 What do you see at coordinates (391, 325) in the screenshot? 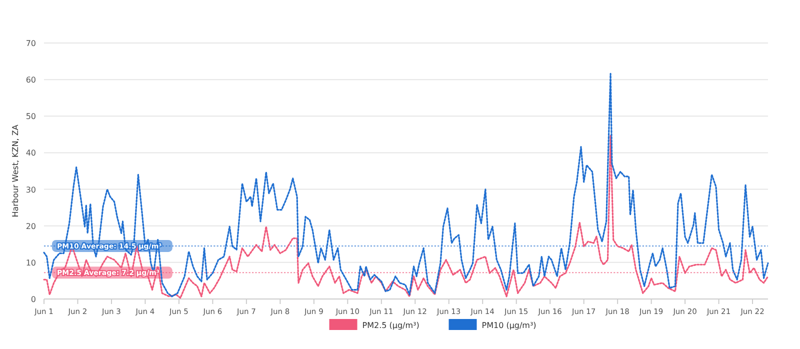
I see `legend-label: PM2.5 (µg/m³)` at bounding box center [391, 325].